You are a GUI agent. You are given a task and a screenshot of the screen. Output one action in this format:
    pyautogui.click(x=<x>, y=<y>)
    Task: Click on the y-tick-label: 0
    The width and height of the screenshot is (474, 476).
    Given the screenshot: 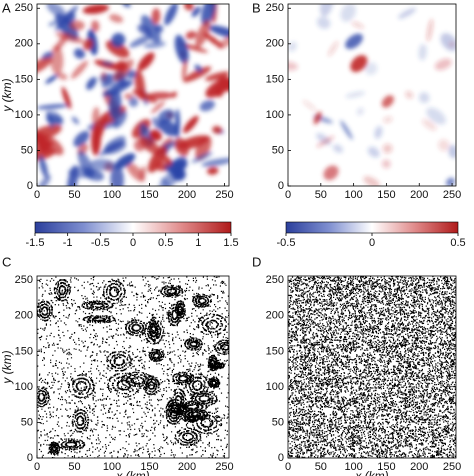 What is the action you would take?
    pyautogui.click(x=30, y=186)
    